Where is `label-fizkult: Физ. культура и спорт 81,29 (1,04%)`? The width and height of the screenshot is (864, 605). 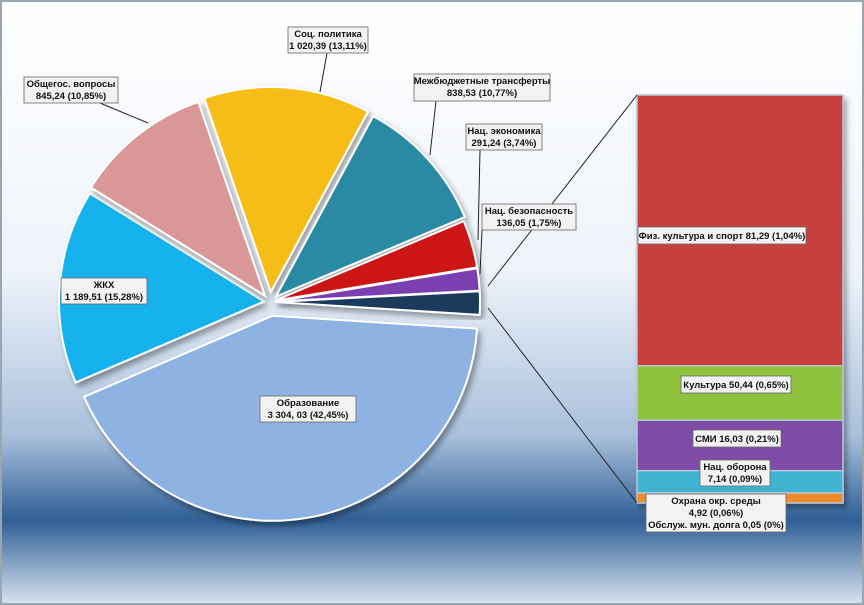 label-fizkult: Физ. культура и спорт 81,29 (1,04%) is located at coordinates (722, 235).